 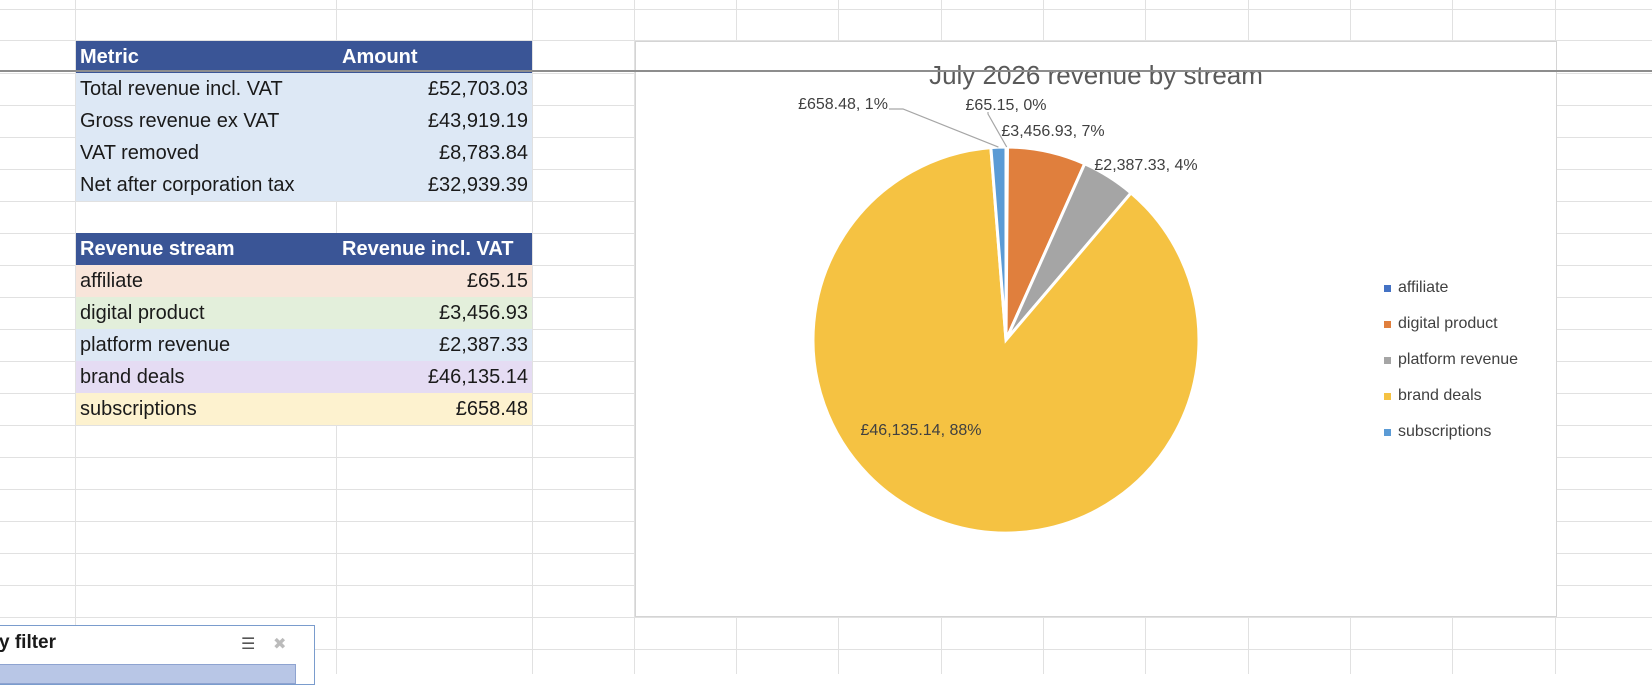 I want to click on metric-cell: Gross revenue ex VAT, so click(x=207, y=121).